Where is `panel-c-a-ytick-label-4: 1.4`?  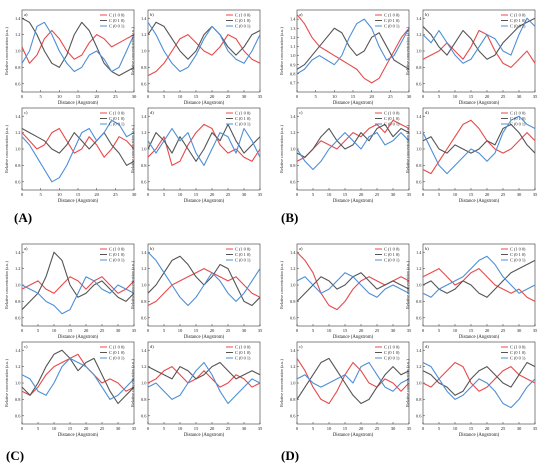
panel-c-a-ytick-label-4: 1.4 is located at coordinates (18, 252).